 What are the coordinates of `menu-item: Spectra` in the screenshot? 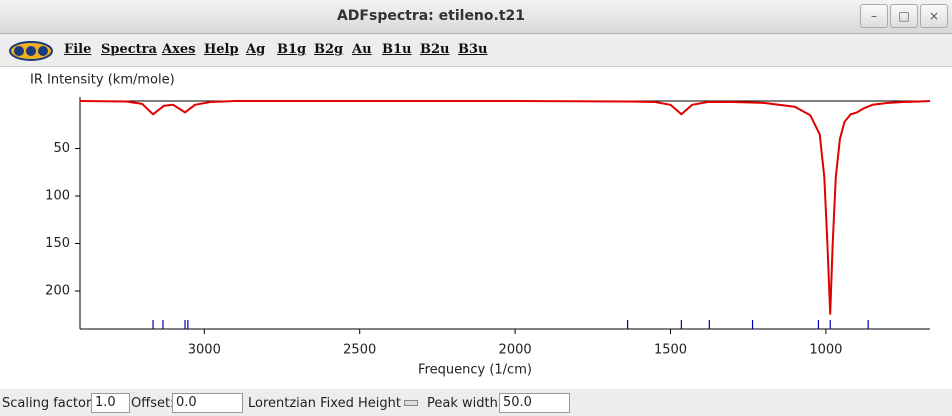 It's located at (129, 49).